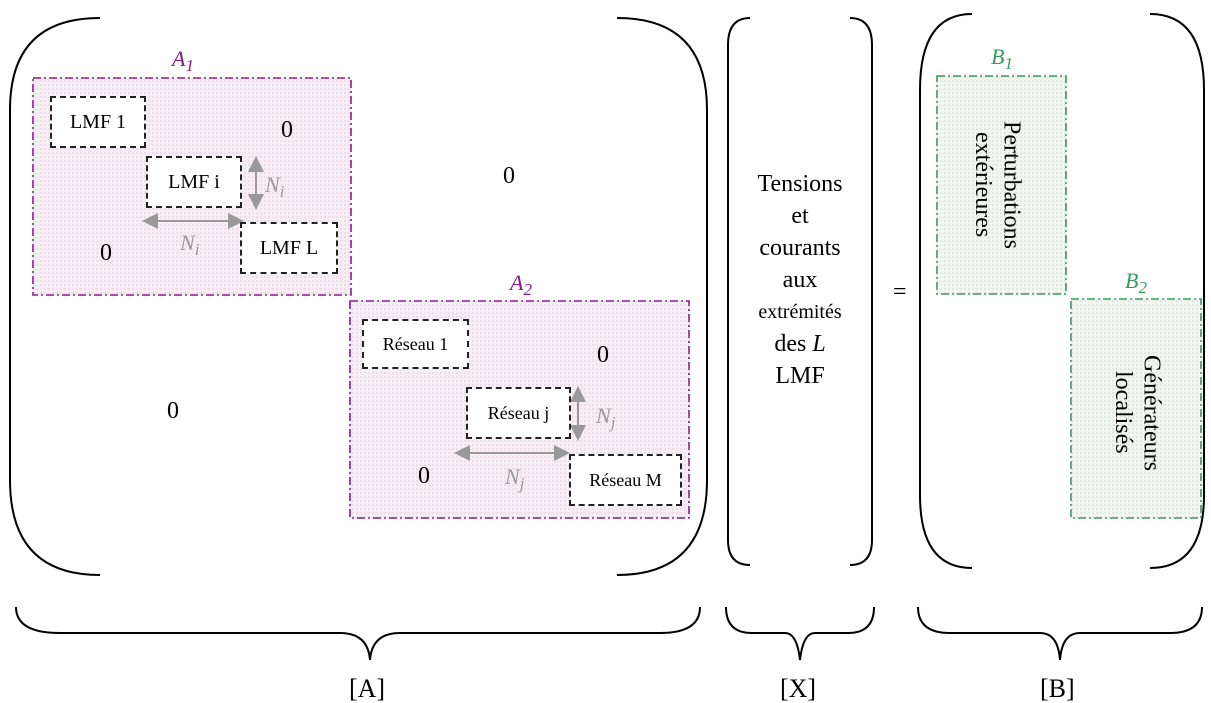 This screenshot has width=1211, height=703. What do you see at coordinates (800, 344) in the screenshot?
I see `x-line-6: des L` at bounding box center [800, 344].